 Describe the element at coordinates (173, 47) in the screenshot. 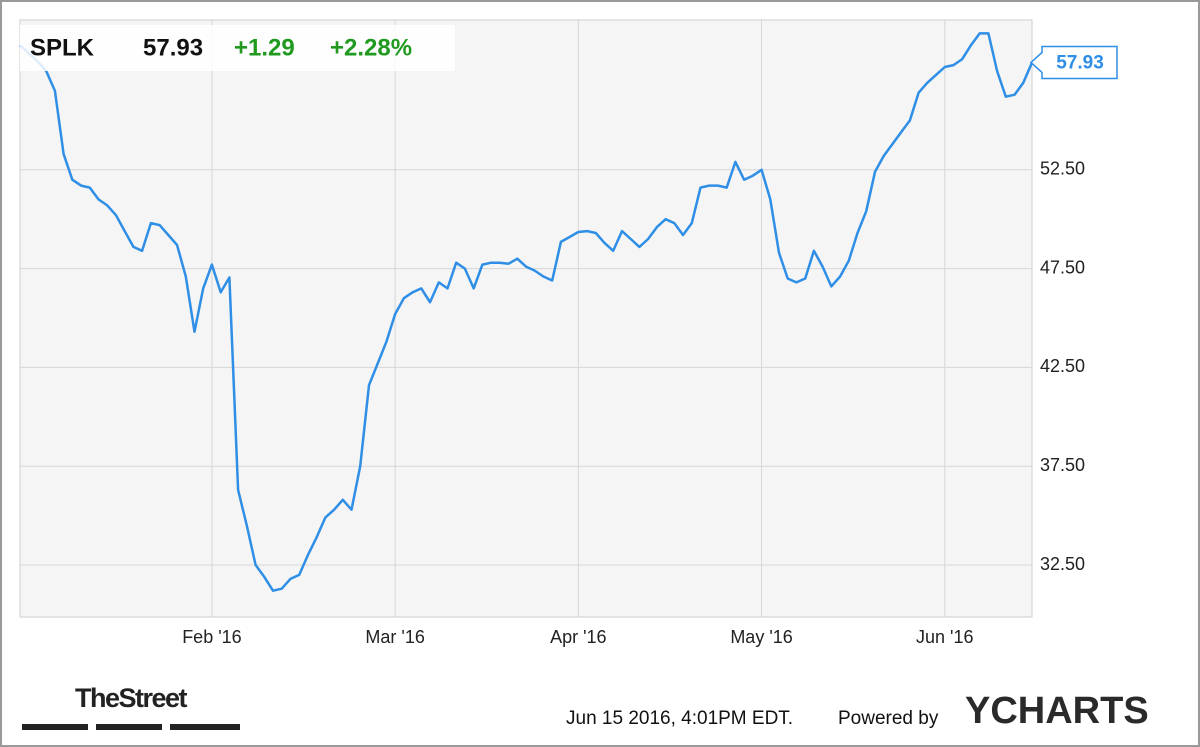

I see `price: 57.93` at that location.